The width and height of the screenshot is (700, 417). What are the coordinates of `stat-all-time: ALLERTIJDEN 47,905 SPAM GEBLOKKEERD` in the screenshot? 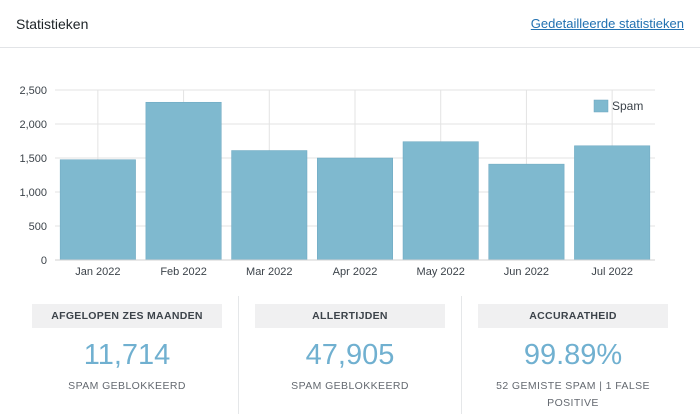 It's located at (349, 355).